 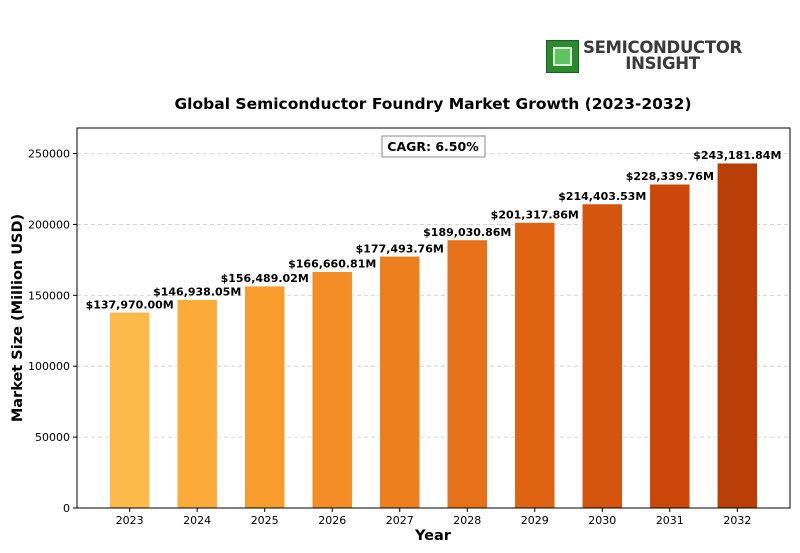 I want to click on y-tick-label: 100000, so click(x=49, y=366).